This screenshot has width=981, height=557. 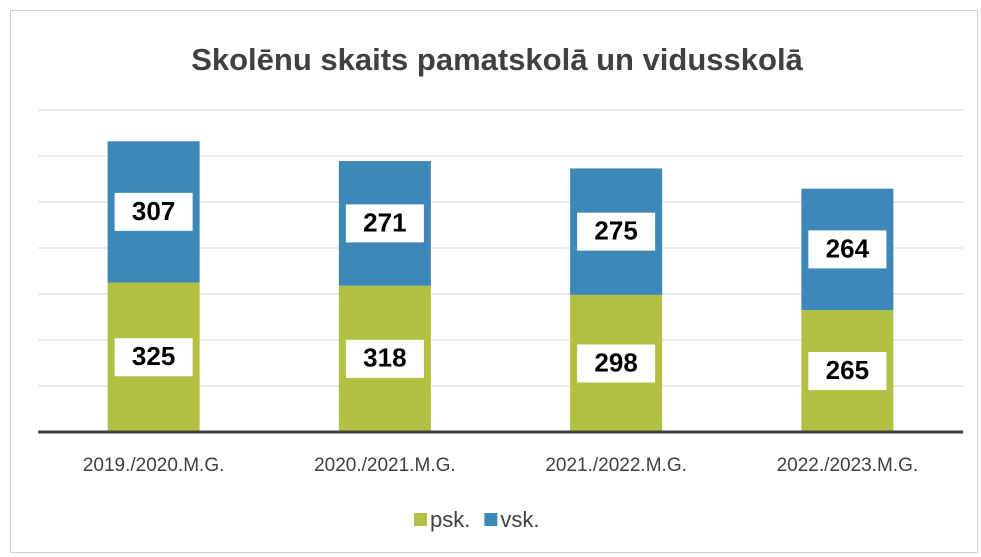 What do you see at coordinates (616, 465) in the screenshot?
I see `x-tick-label: 2021./2022.M.G.` at bounding box center [616, 465].